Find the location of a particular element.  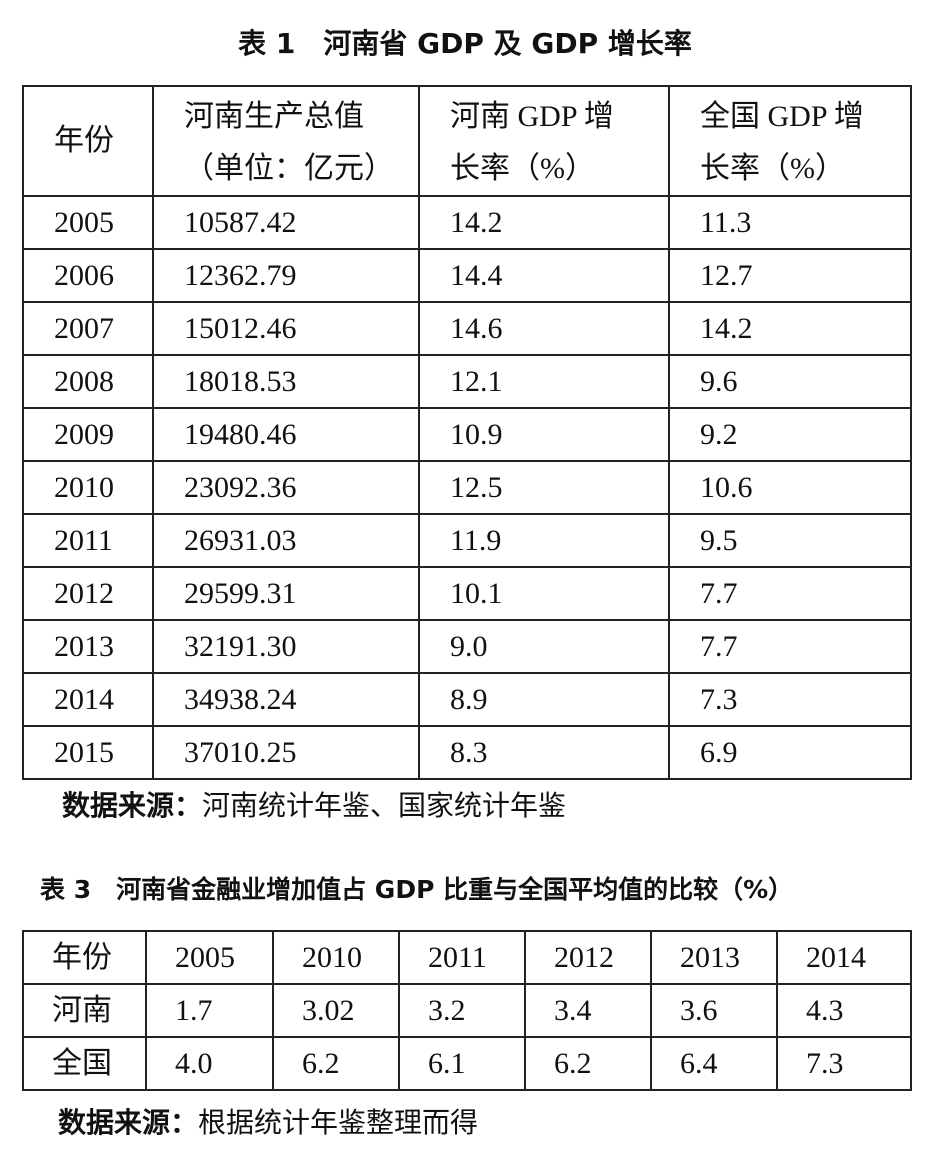

cell: 8.3 is located at coordinates (544, 752).